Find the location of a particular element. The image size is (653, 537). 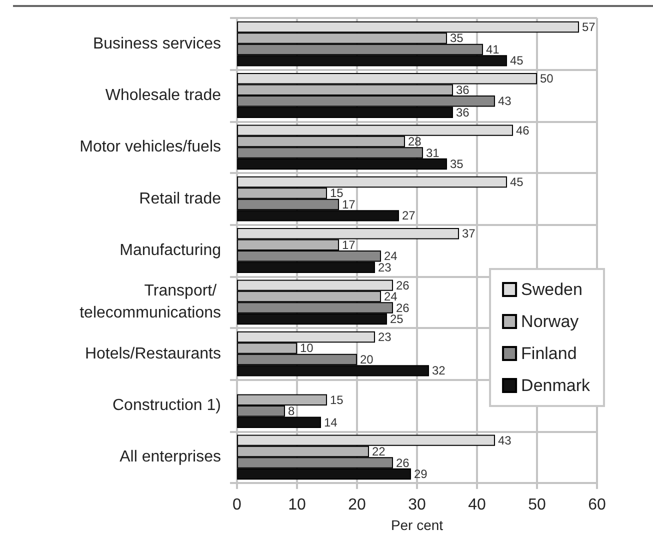

data-label: 23 is located at coordinates (385, 337).